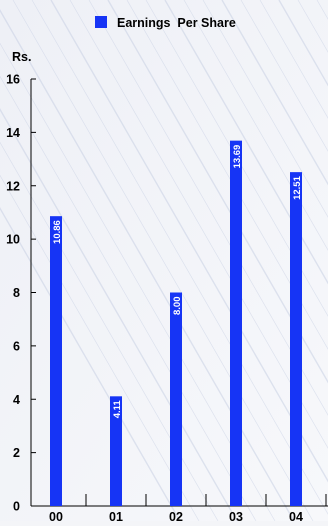  I want to click on y-tick-label: 10, so click(13, 240).